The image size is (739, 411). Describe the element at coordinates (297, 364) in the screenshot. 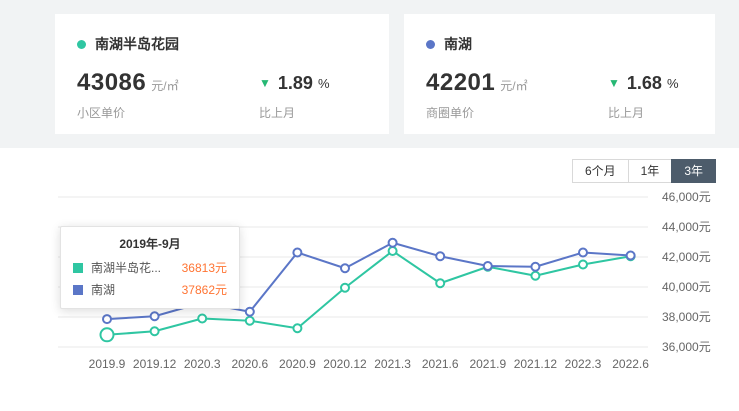

I see `x-axis-label: 2020.9` at that location.